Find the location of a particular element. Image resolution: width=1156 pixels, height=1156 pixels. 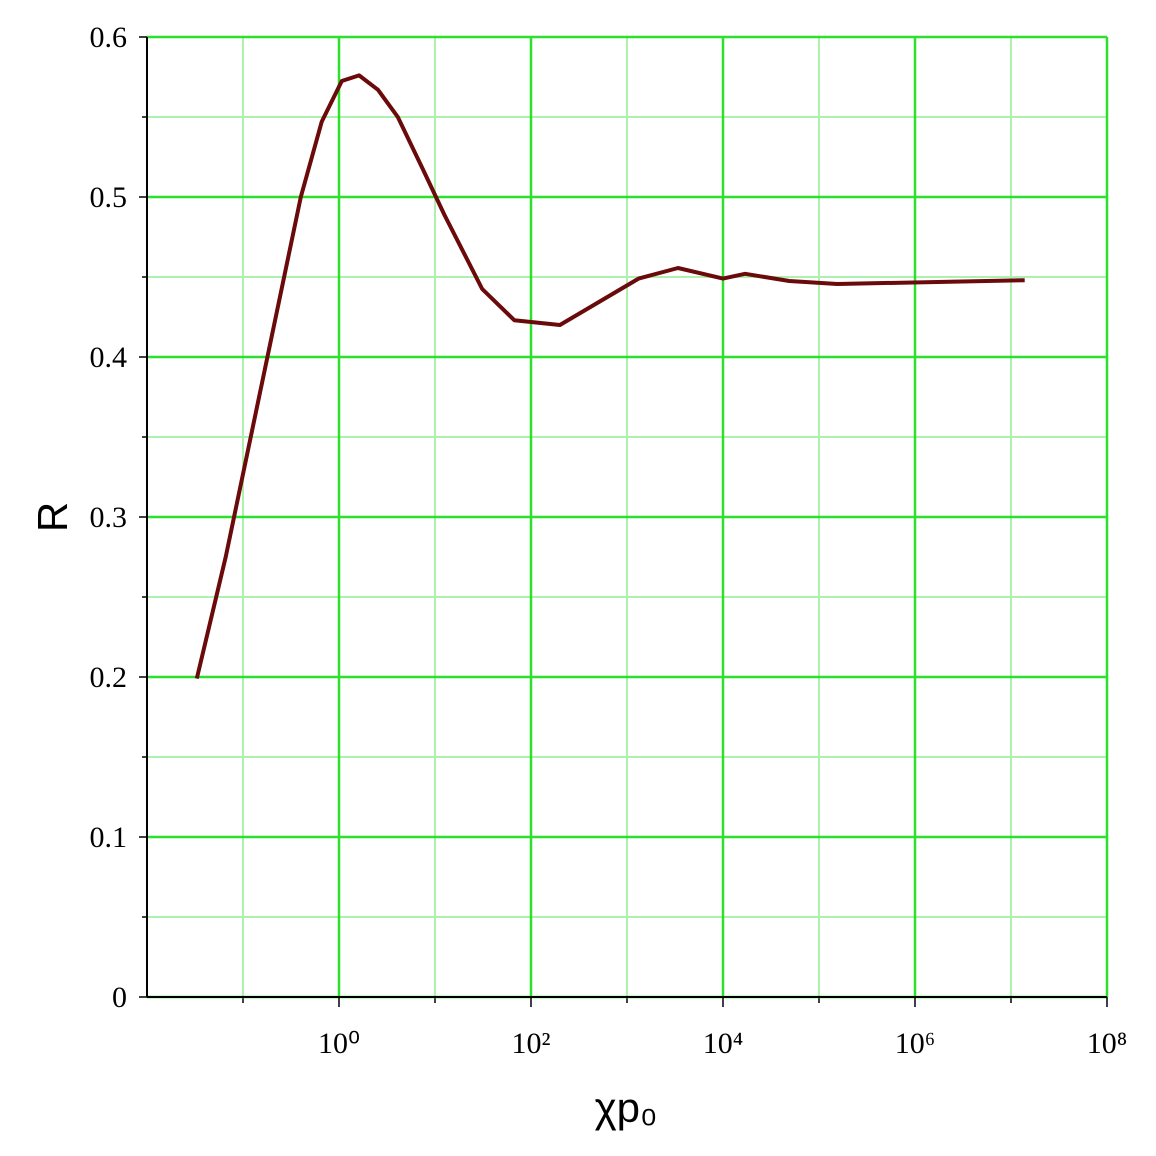

y-tick-label: 0.6 is located at coordinates (109, 37).